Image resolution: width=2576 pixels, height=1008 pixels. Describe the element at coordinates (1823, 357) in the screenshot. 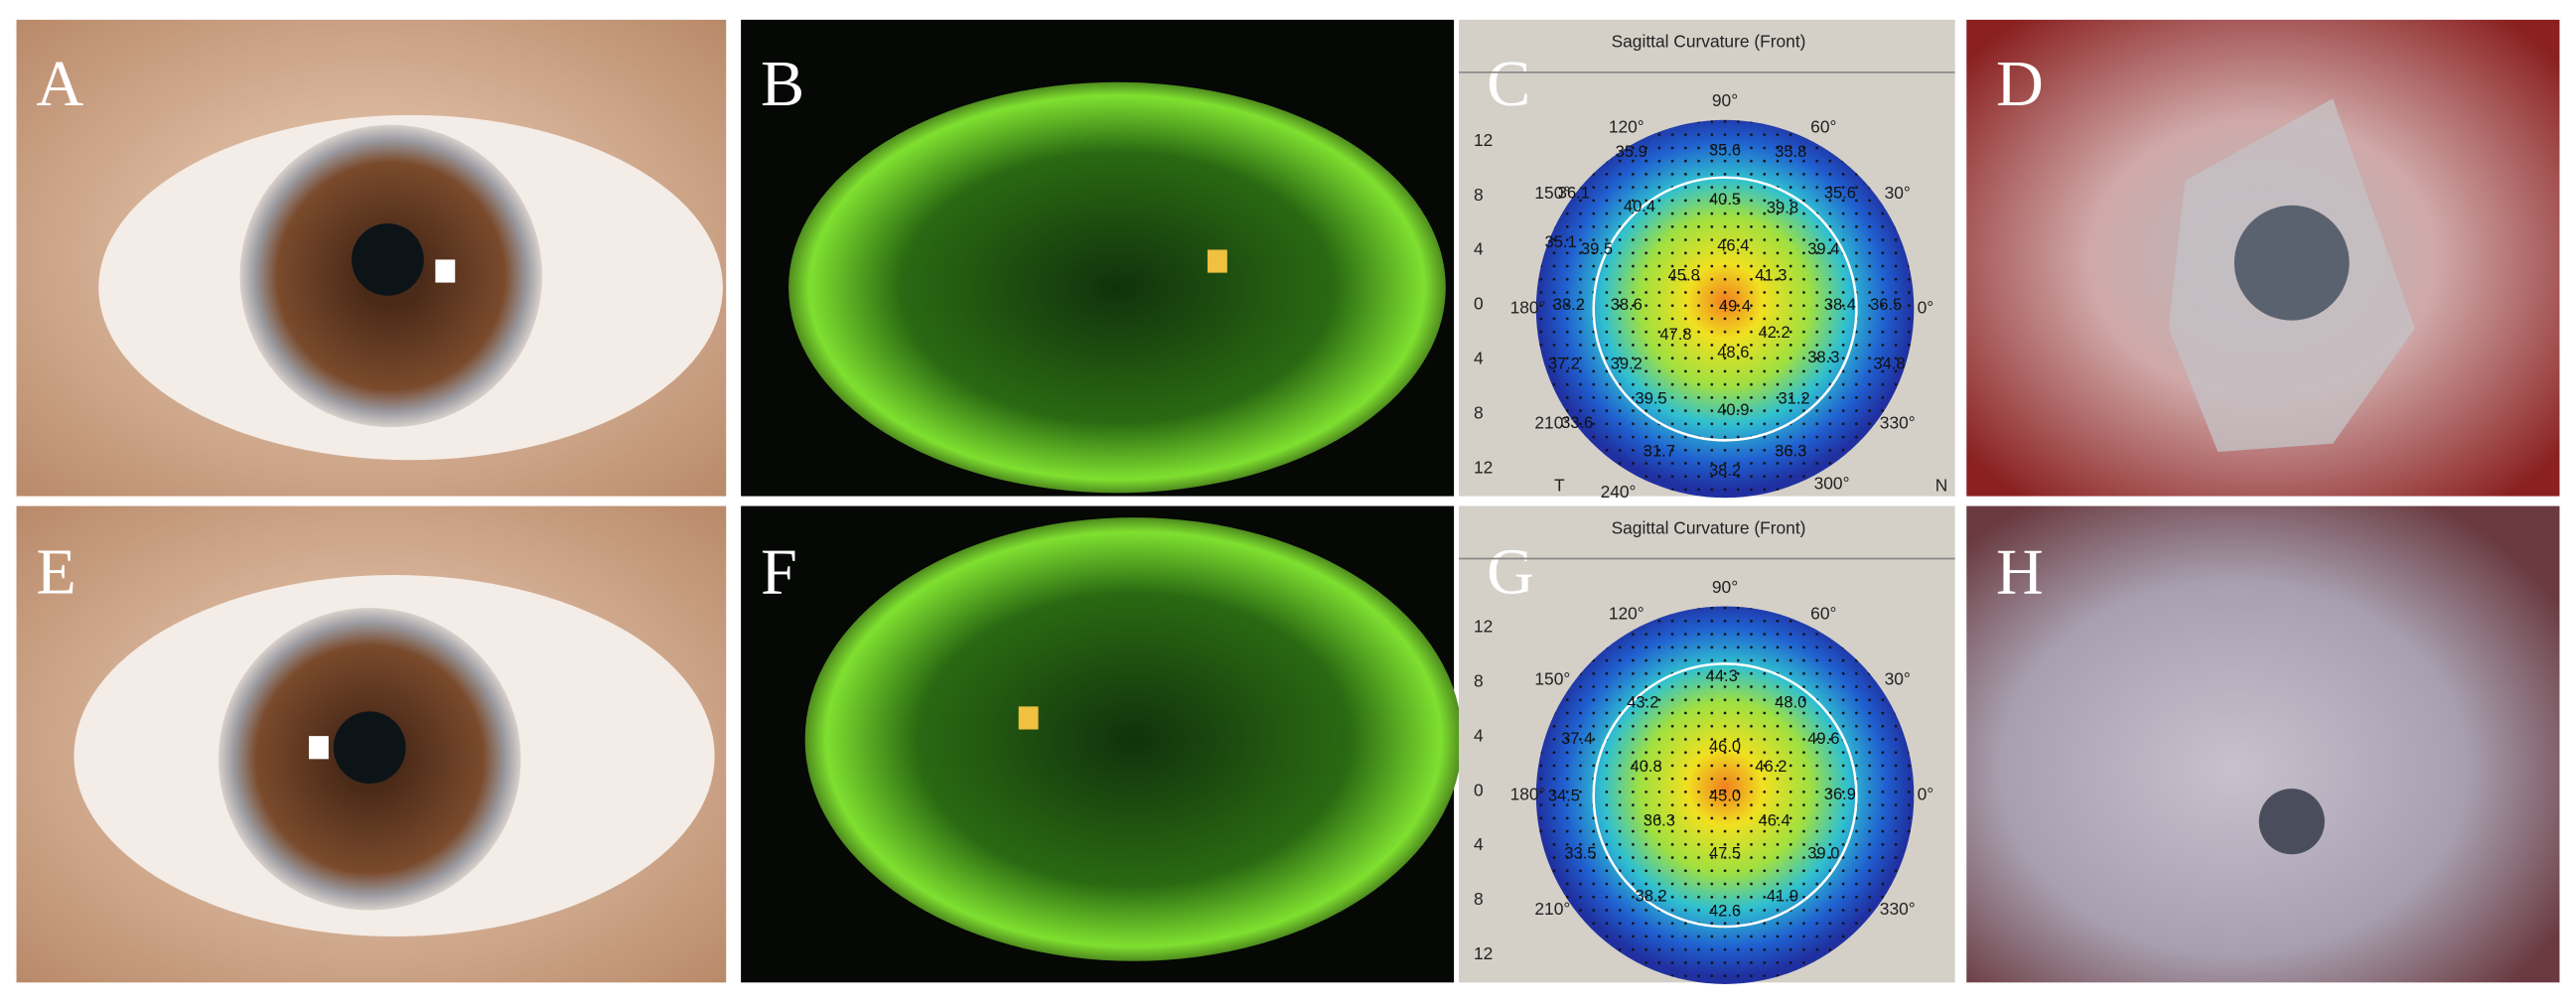

I see `curvature-value: 38.3` at that location.